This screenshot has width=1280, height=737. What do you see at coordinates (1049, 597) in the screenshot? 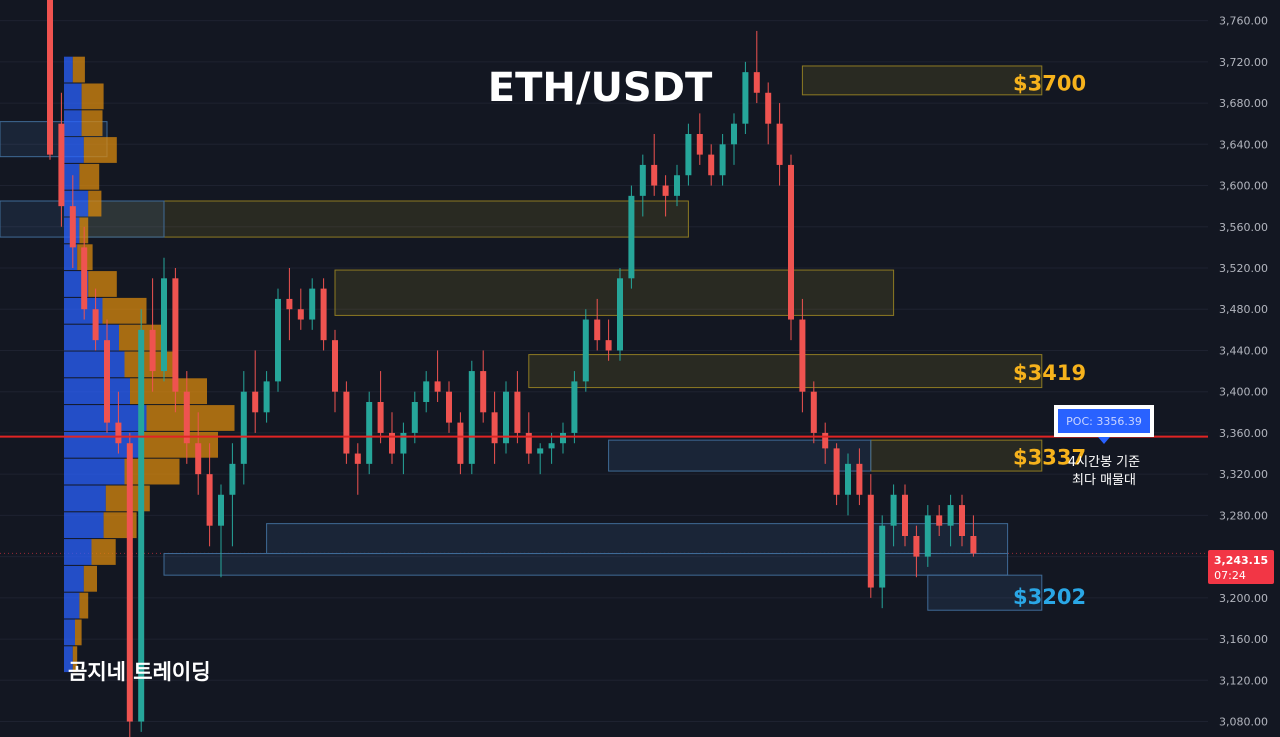
I see `level-label: $3202` at bounding box center [1049, 597].